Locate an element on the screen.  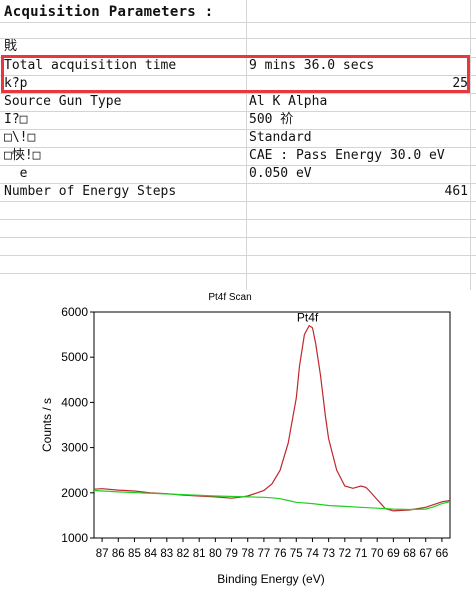
x-tick-label: 68 is located at coordinates (409, 554).